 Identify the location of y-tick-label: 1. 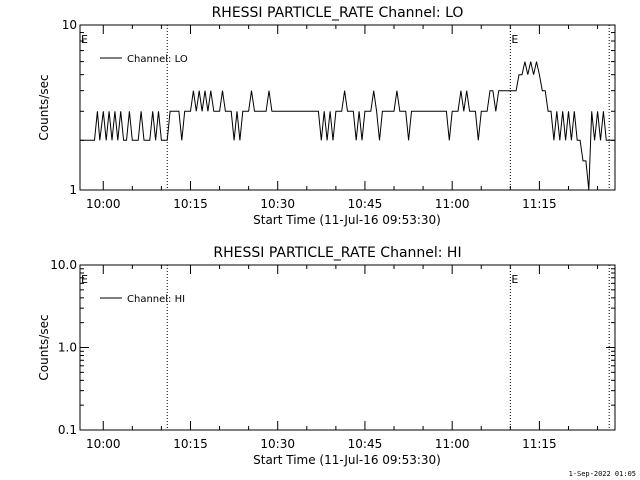
(73, 190).